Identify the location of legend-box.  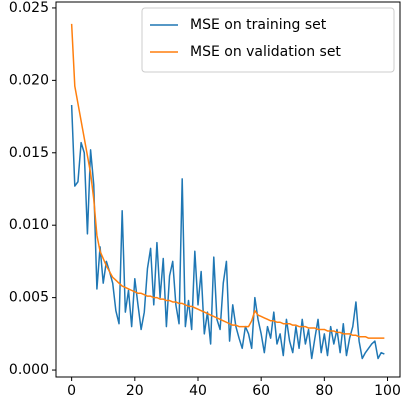
(268, 40).